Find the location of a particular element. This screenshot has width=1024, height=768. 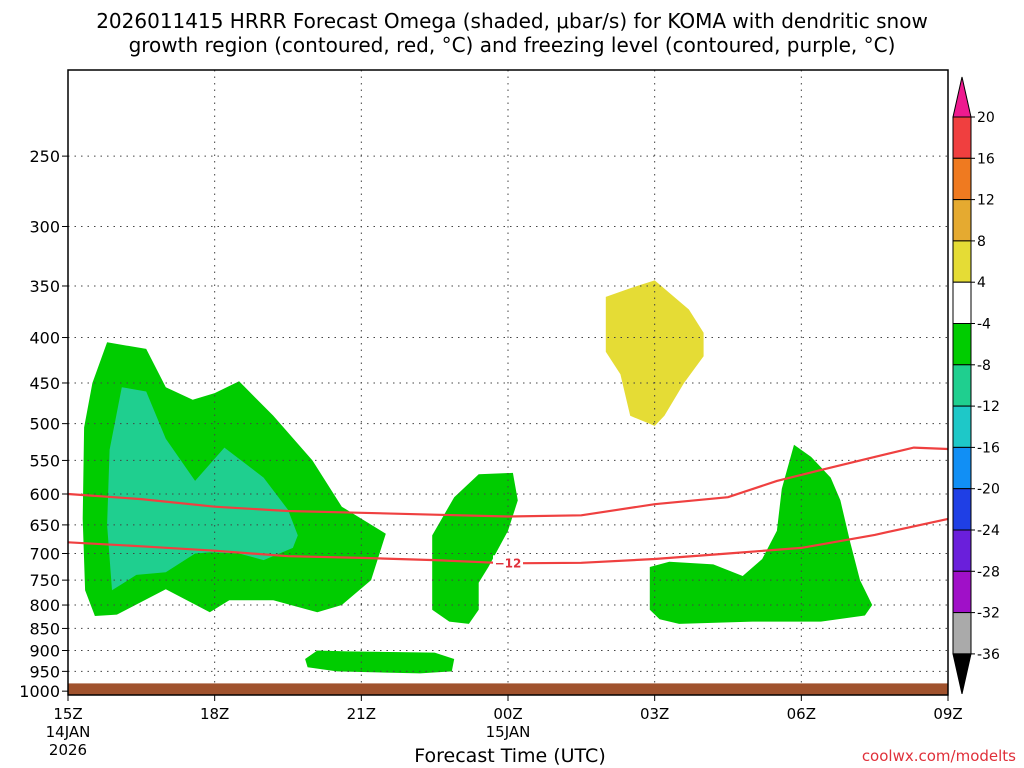

y-tick-label-7: 600 is located at coordinates (44, 494).